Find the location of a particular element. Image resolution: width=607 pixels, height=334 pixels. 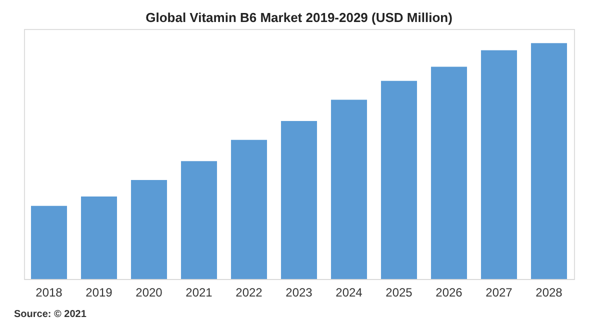

x-tick-label: 2026 is located at coordinates (449, 293).